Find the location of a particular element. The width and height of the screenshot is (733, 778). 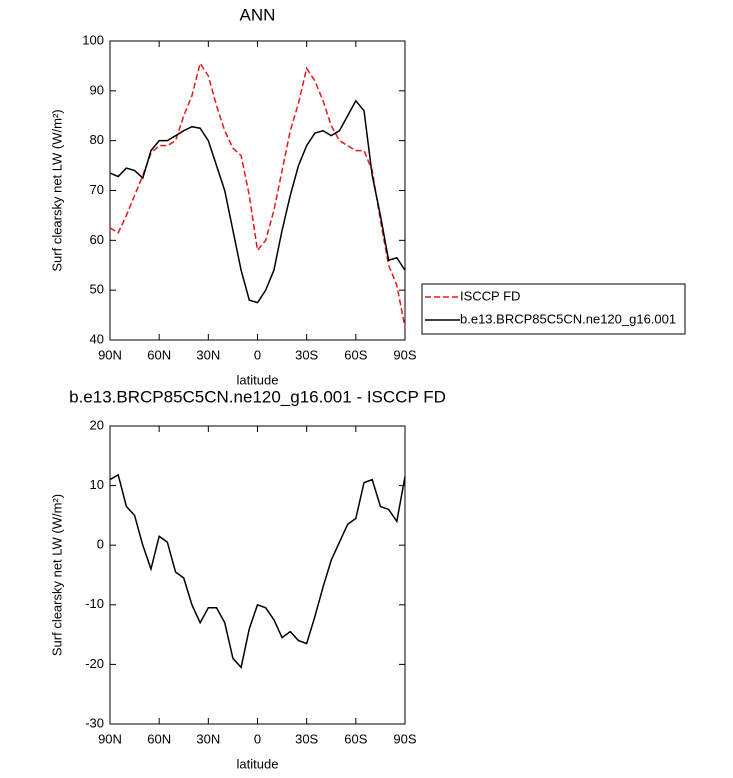

y-tick-label: 10 is located at coordinates (97, 484).